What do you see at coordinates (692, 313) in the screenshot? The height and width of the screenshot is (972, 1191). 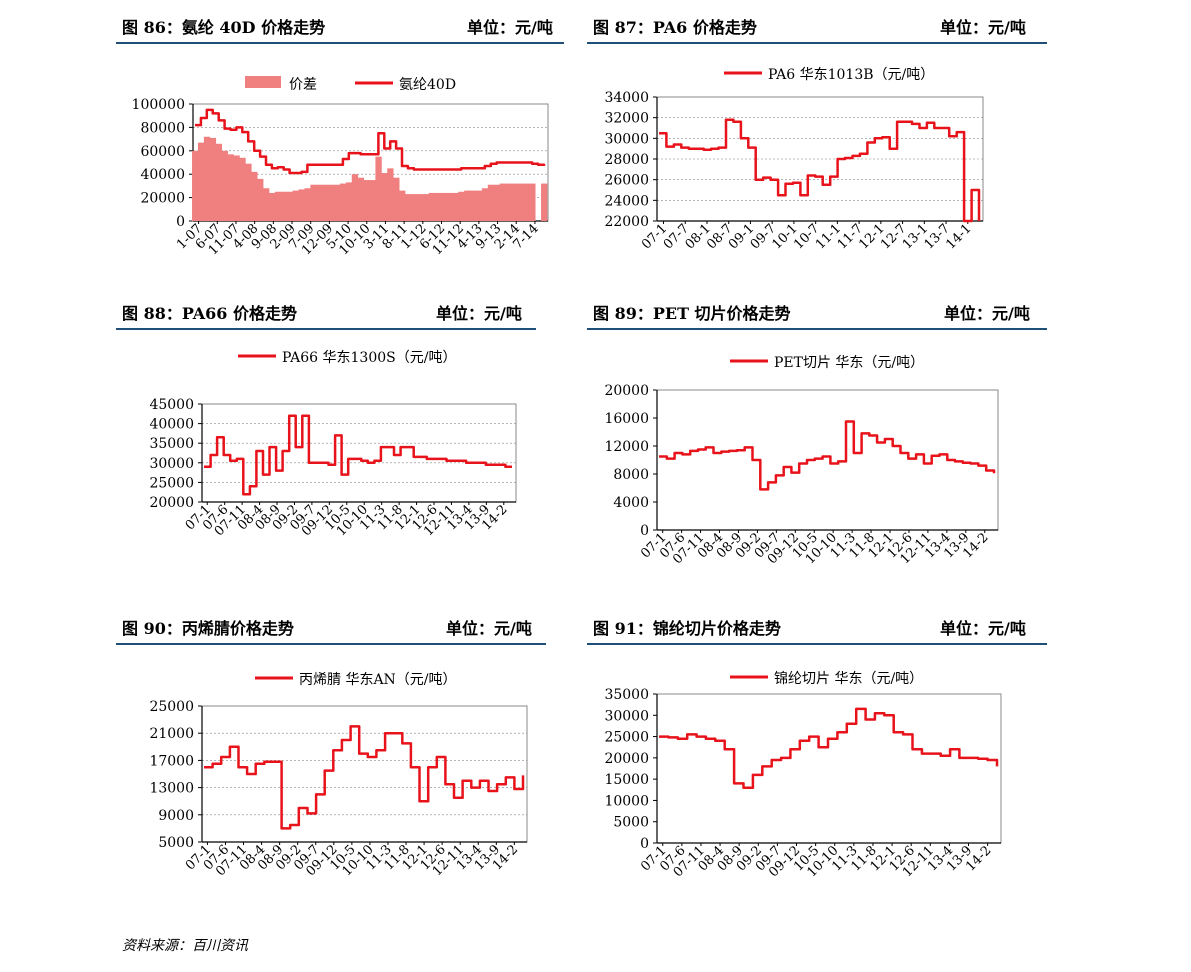 I see `title-fig89: 图 89：PET 切片价格走势` at bounding box center [692, 313].